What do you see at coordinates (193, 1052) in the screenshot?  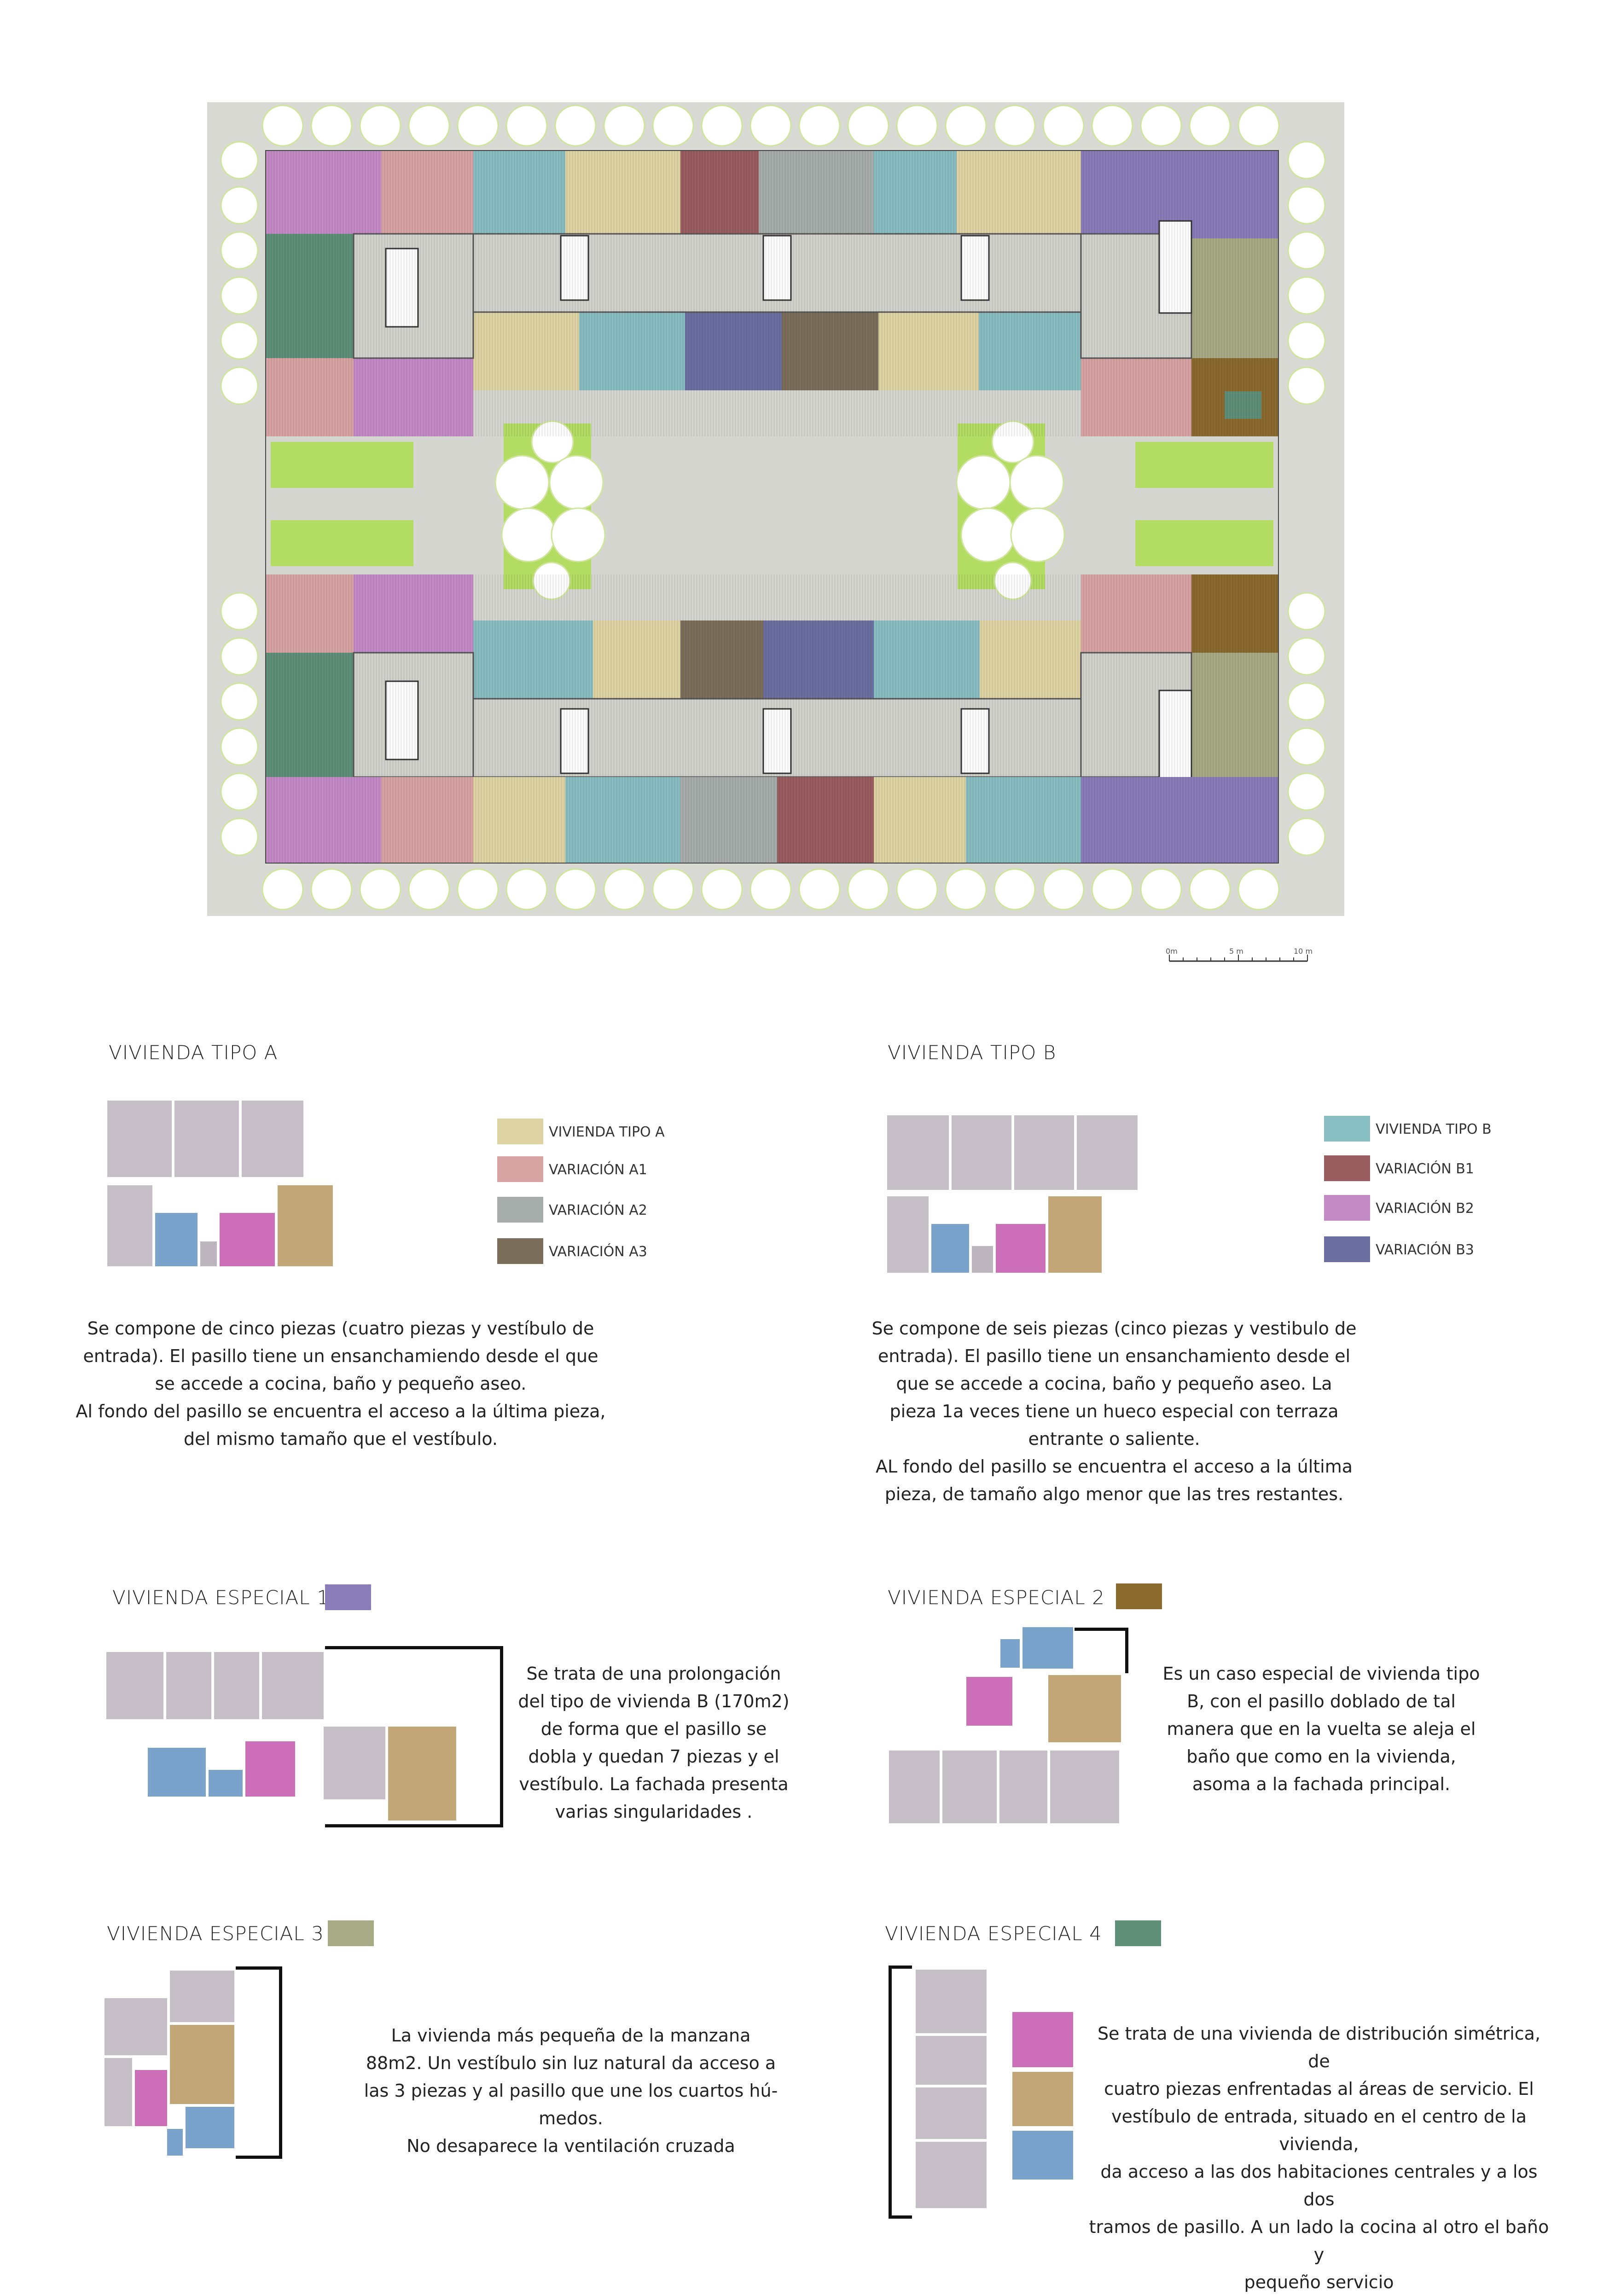 I see `tipo-a-title: VIVIENDA TIPO A` at bounding box center [193, 1052].